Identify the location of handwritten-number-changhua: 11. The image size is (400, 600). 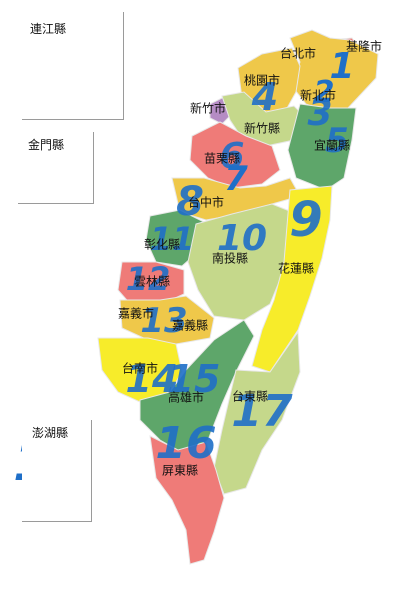
(172, 239).